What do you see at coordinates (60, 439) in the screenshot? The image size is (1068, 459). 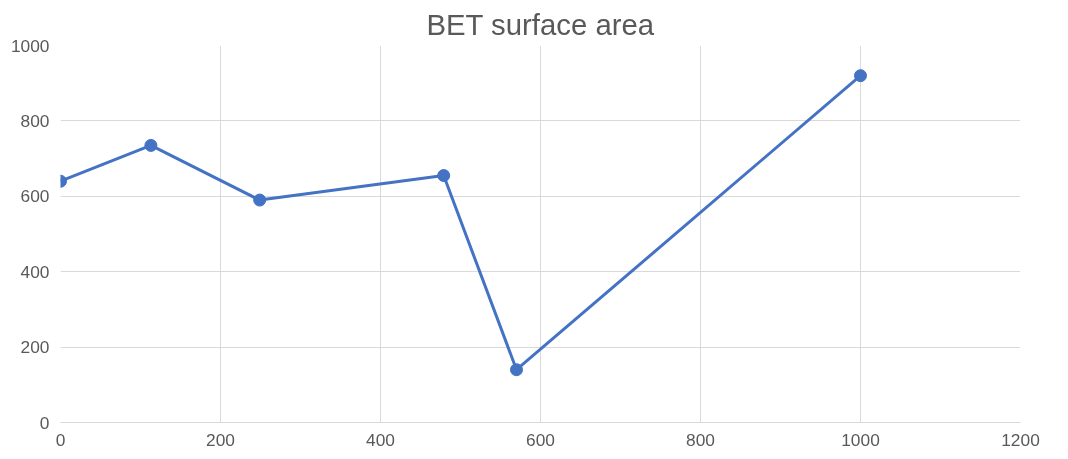 I see `x-tick-label: 0` at bounding box center [60, 439].